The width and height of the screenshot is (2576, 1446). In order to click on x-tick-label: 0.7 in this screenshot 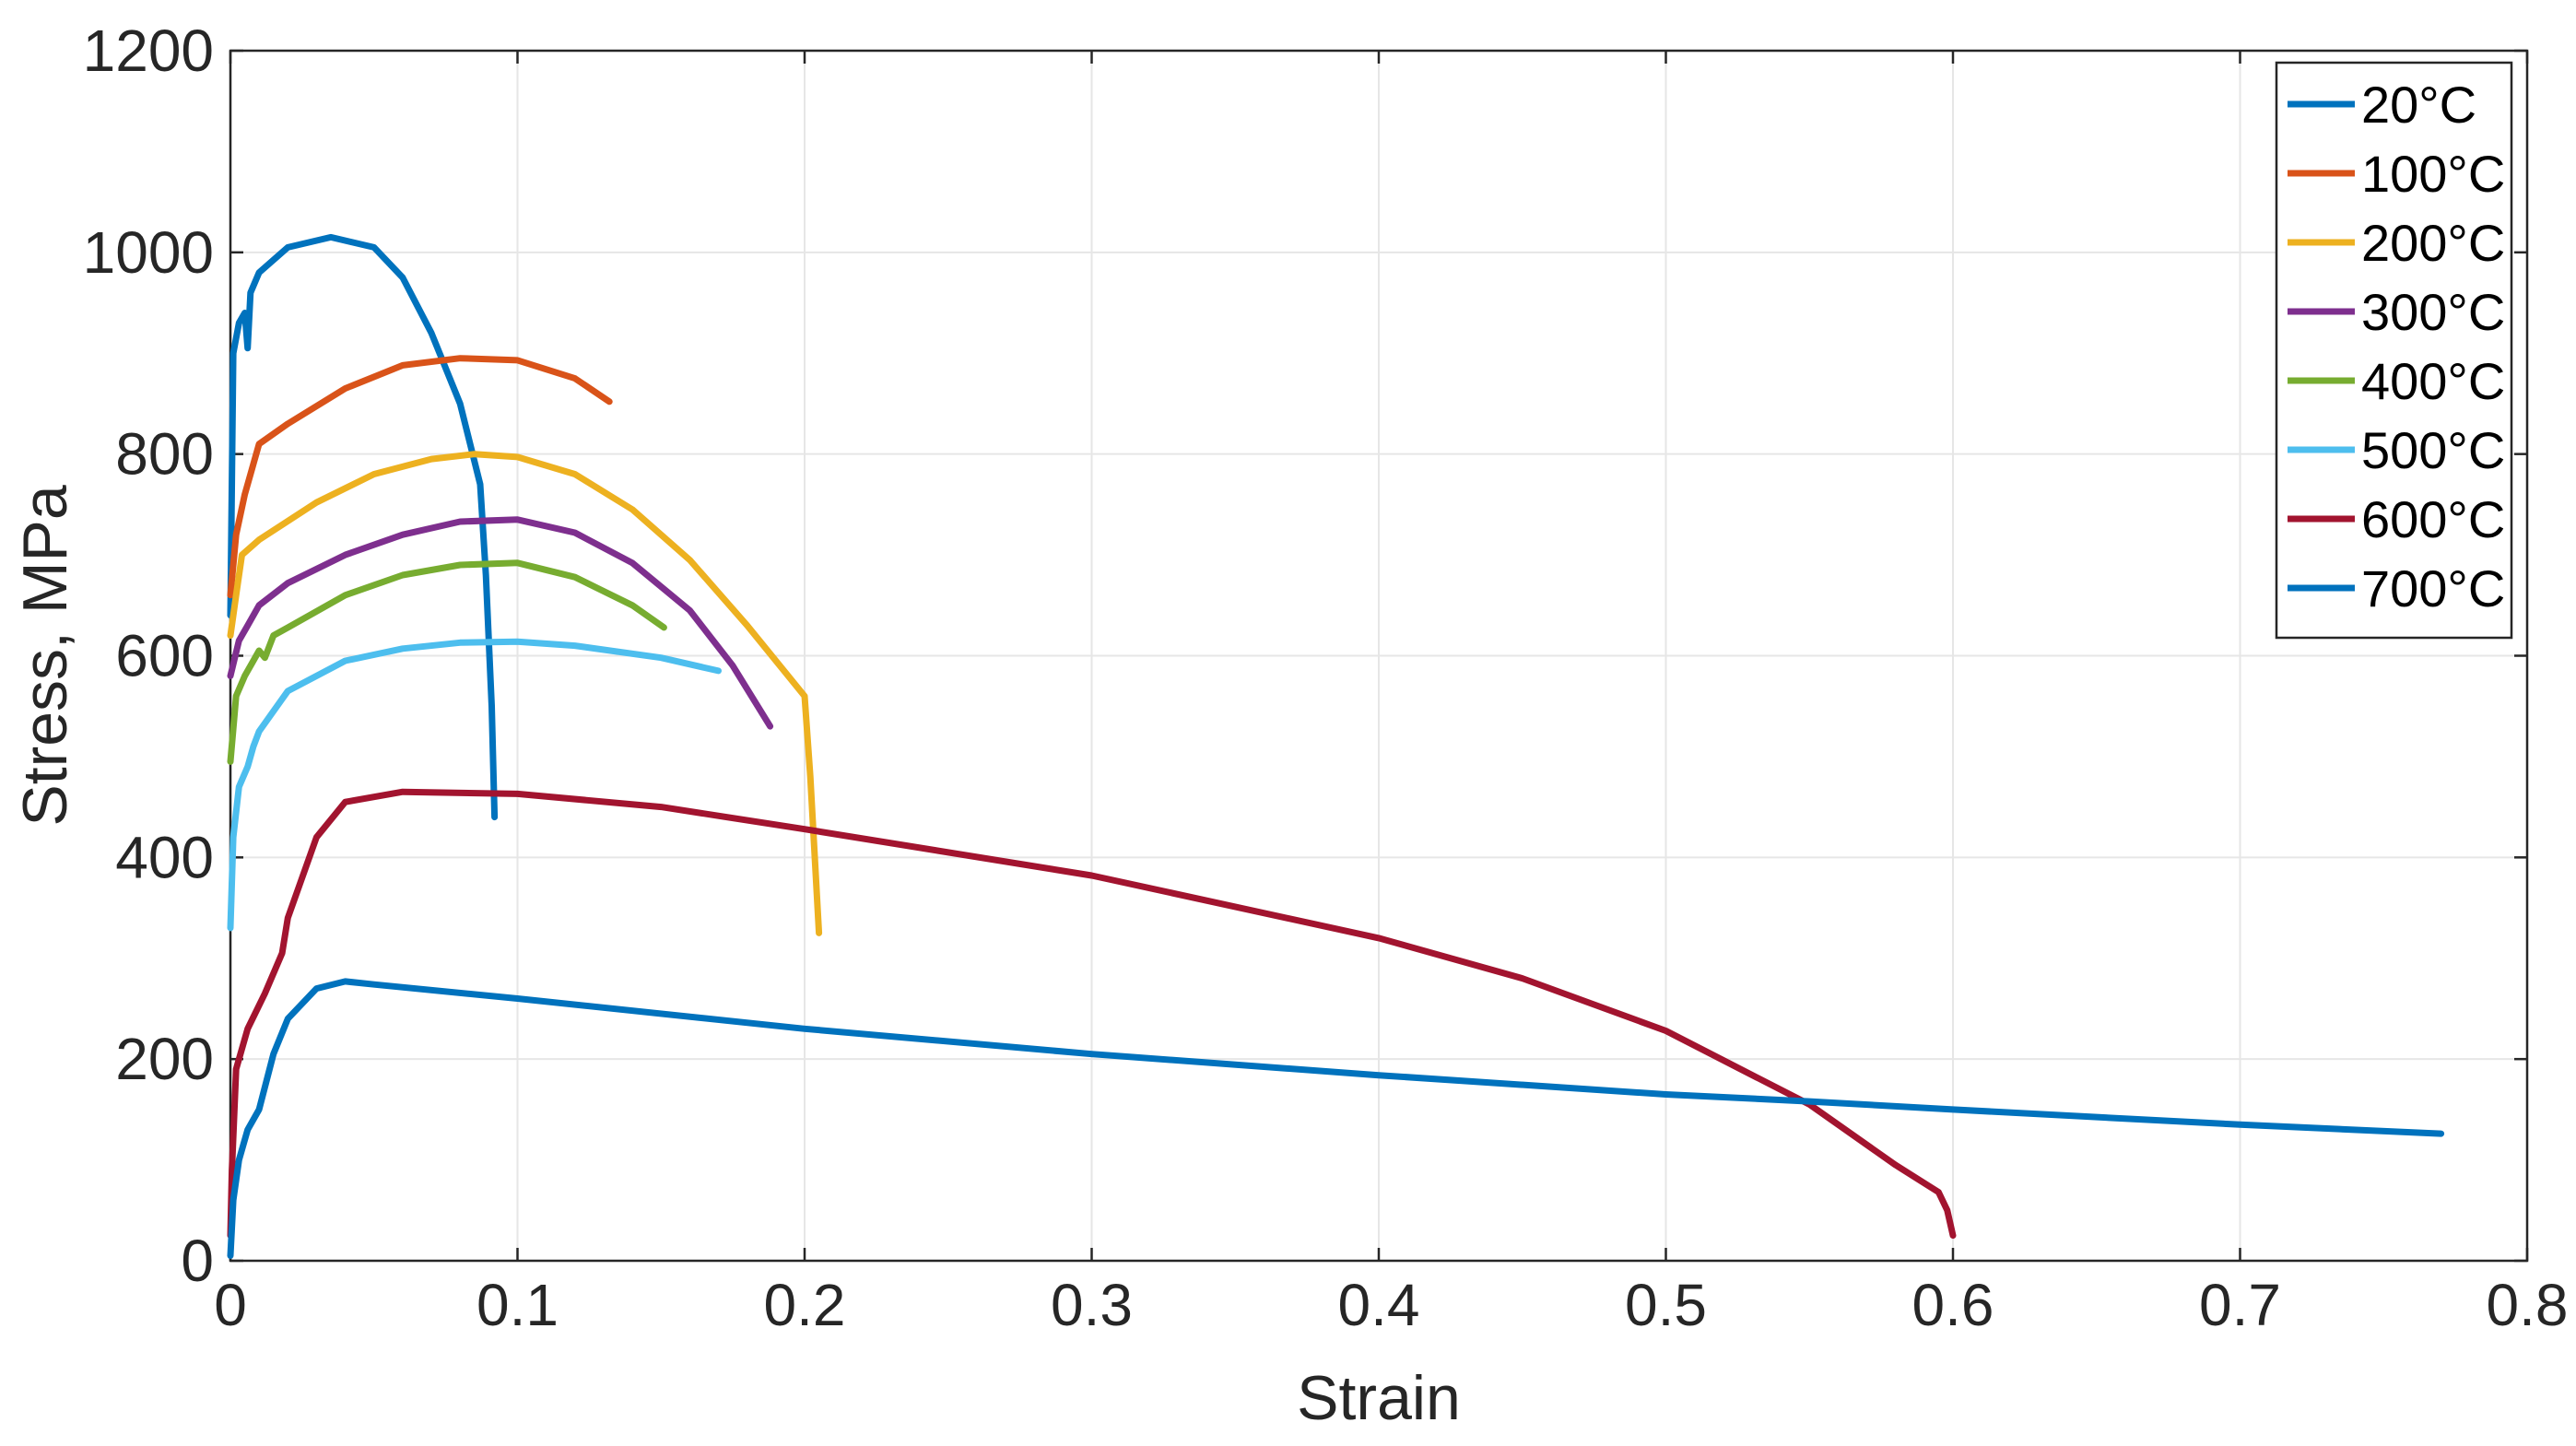, I will do `click(2240, 1305)`.